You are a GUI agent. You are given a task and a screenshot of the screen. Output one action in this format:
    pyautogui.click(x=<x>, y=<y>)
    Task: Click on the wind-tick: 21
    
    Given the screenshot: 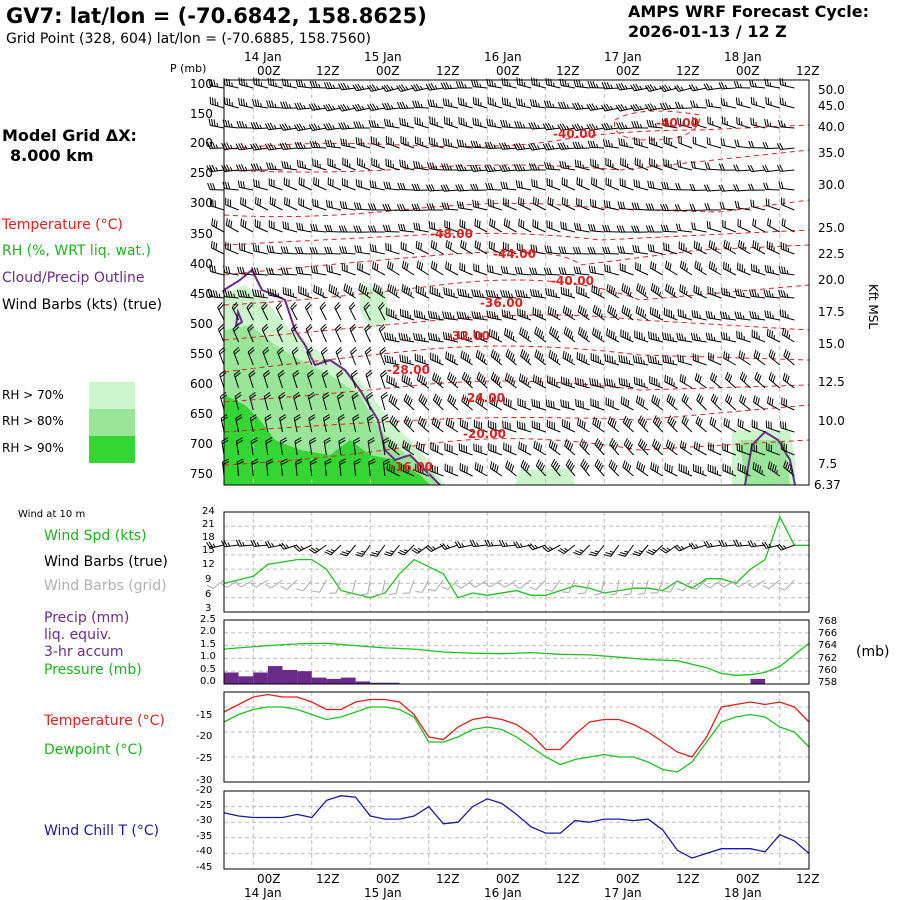 What is the action you would take?
    pyautogui.click(x=208, y=524)
    